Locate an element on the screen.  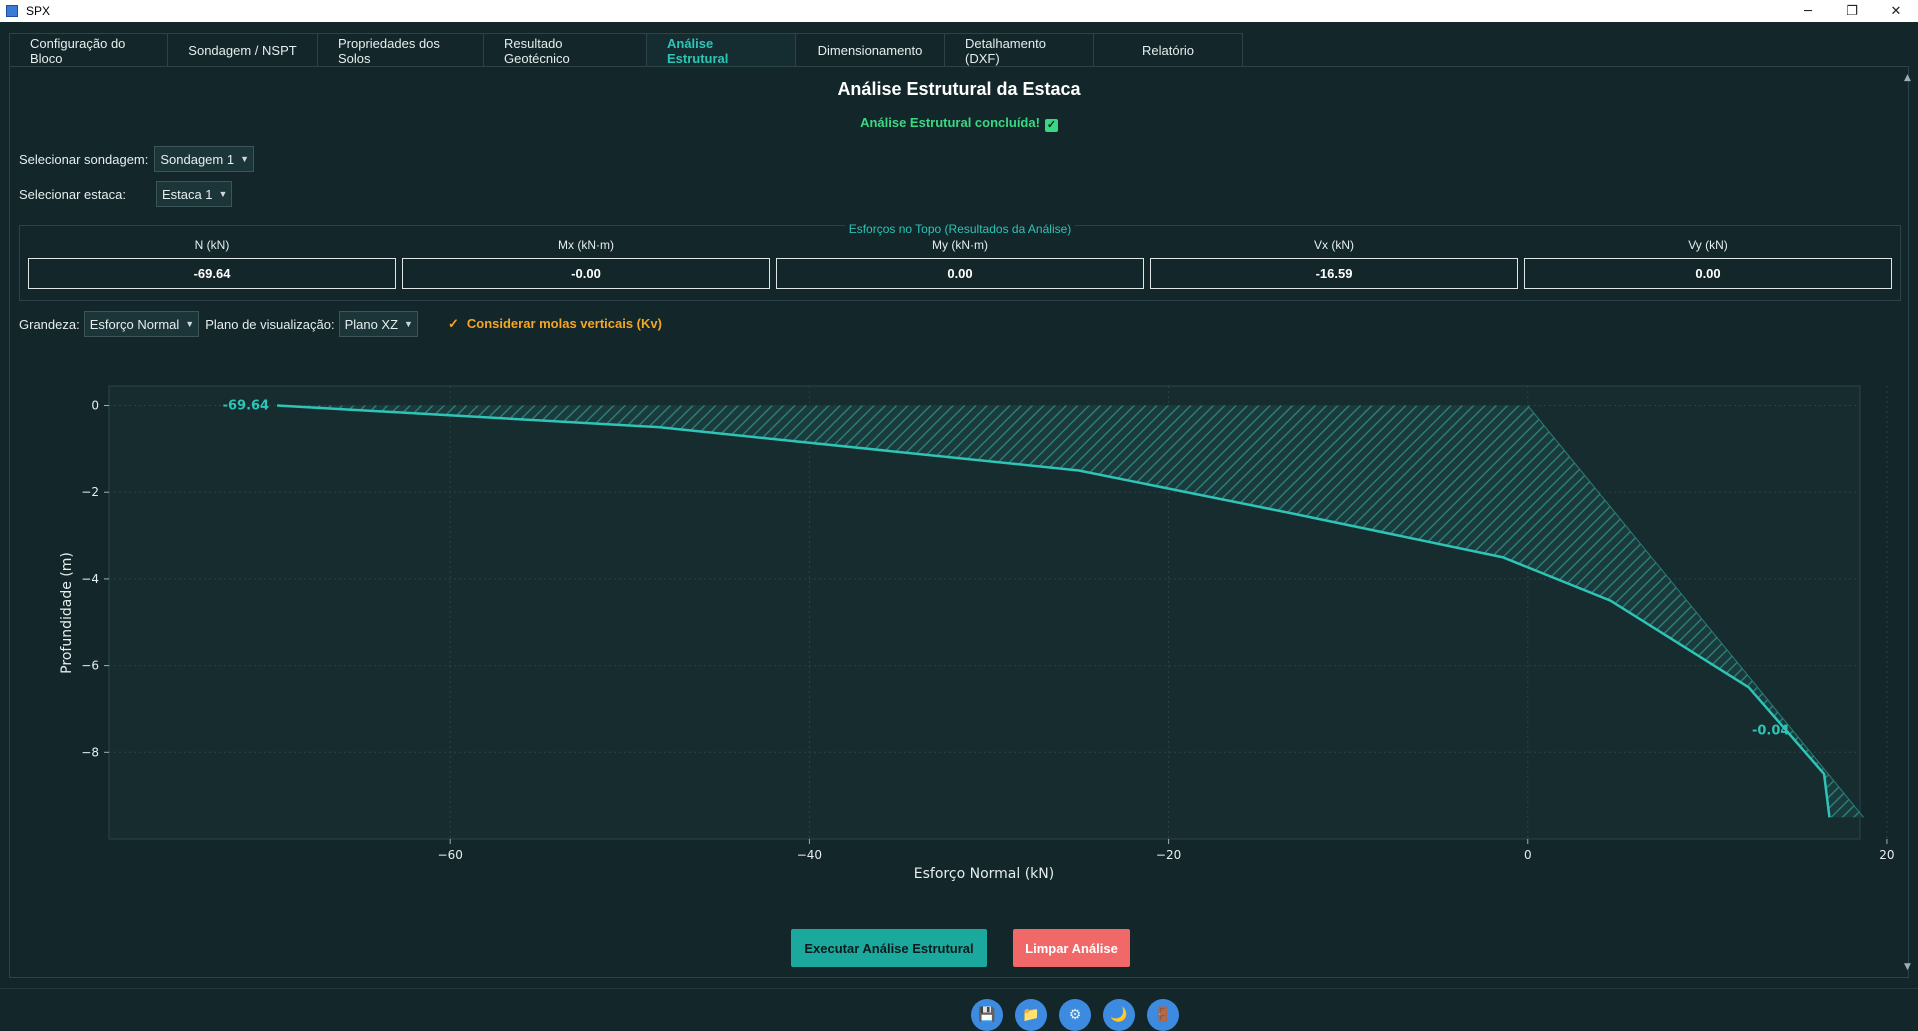
x-tick-label: 20 is located at coordinates (1886, 855).